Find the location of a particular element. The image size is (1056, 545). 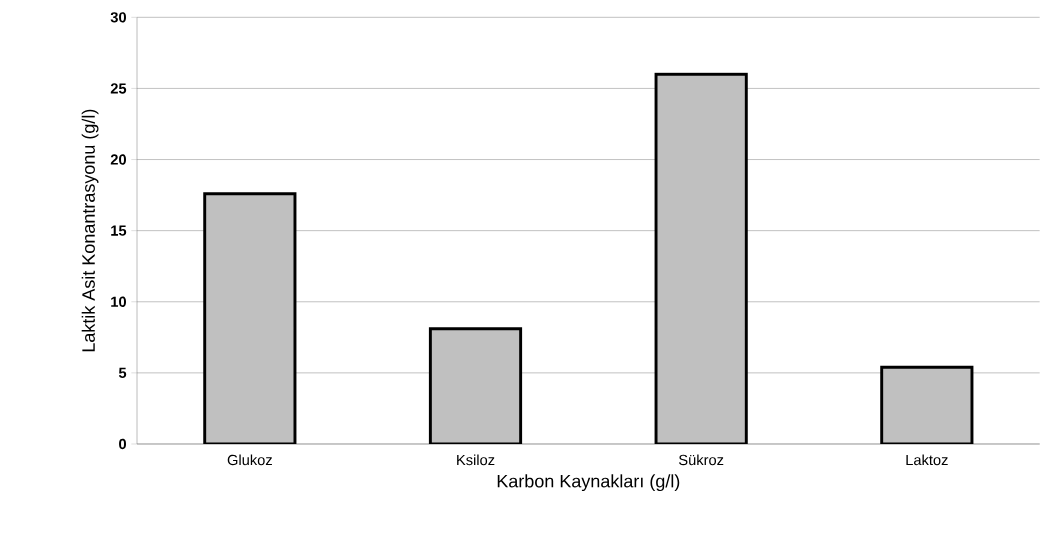

x-tick-label: Glukoz is located at coordinates (249, 460).